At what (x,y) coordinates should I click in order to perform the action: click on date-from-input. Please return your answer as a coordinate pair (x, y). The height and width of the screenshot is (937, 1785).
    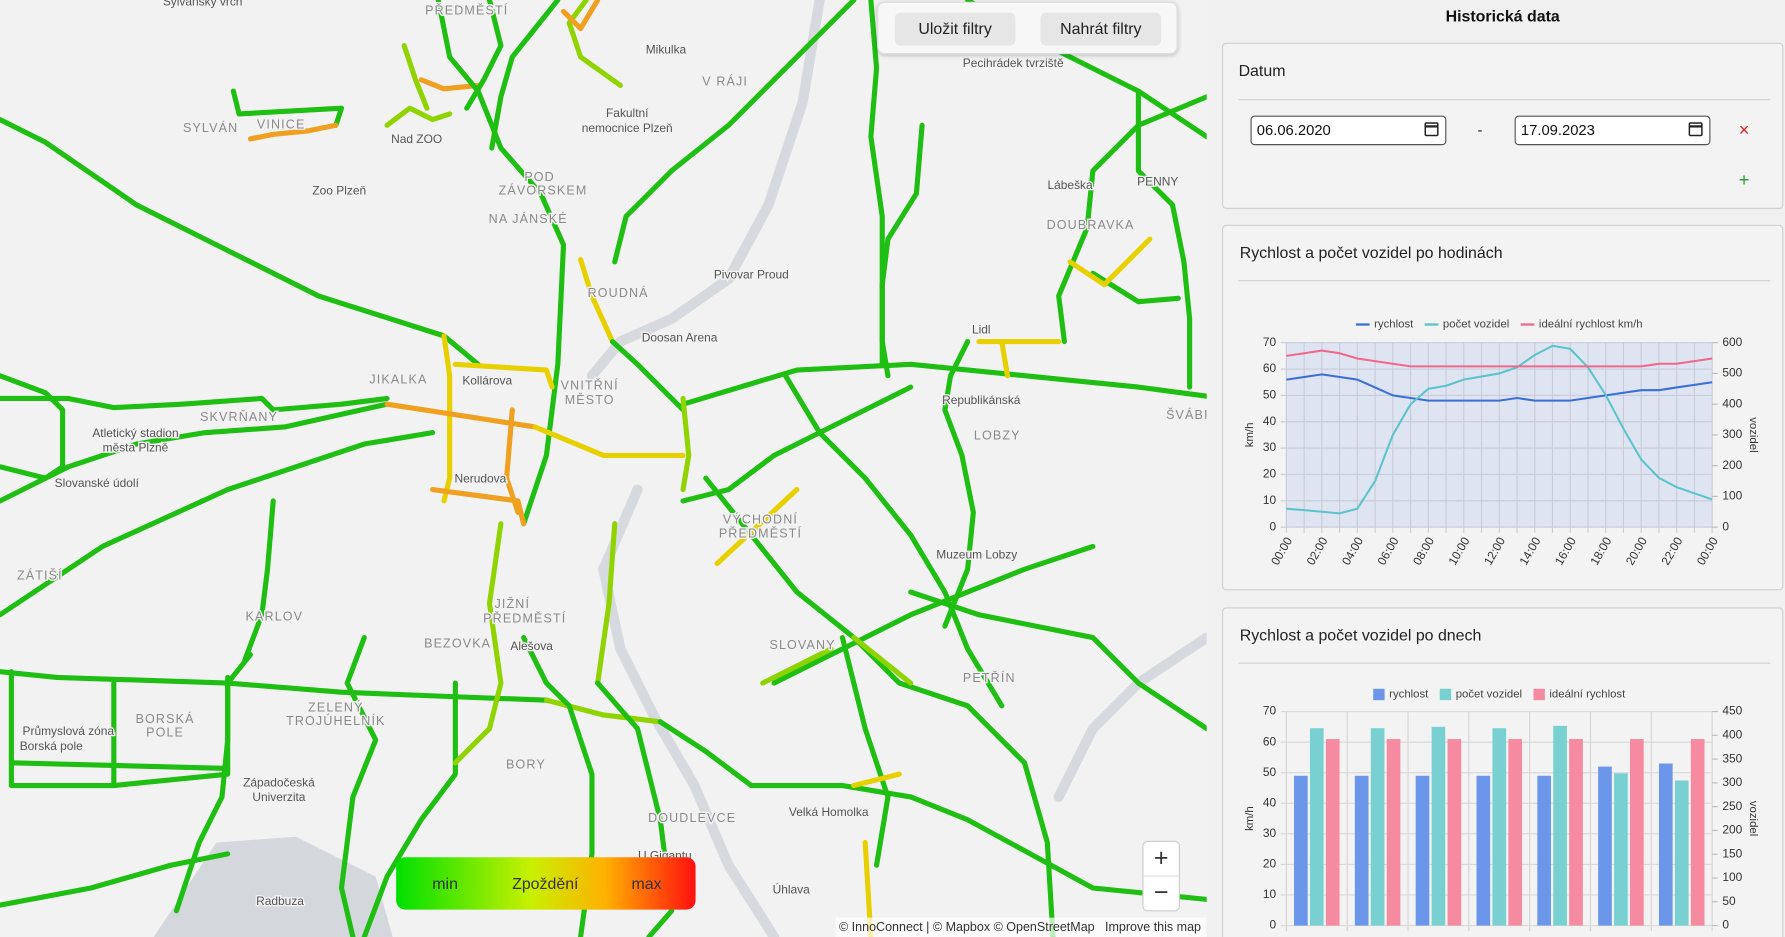
    Looking at the image, I should click on (1348, 130).